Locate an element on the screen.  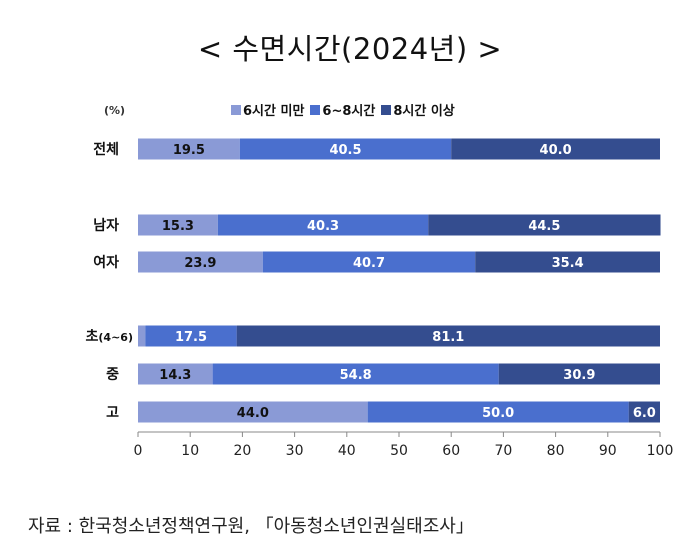
data-label: 54.8 is located at coordinates (356, 375).